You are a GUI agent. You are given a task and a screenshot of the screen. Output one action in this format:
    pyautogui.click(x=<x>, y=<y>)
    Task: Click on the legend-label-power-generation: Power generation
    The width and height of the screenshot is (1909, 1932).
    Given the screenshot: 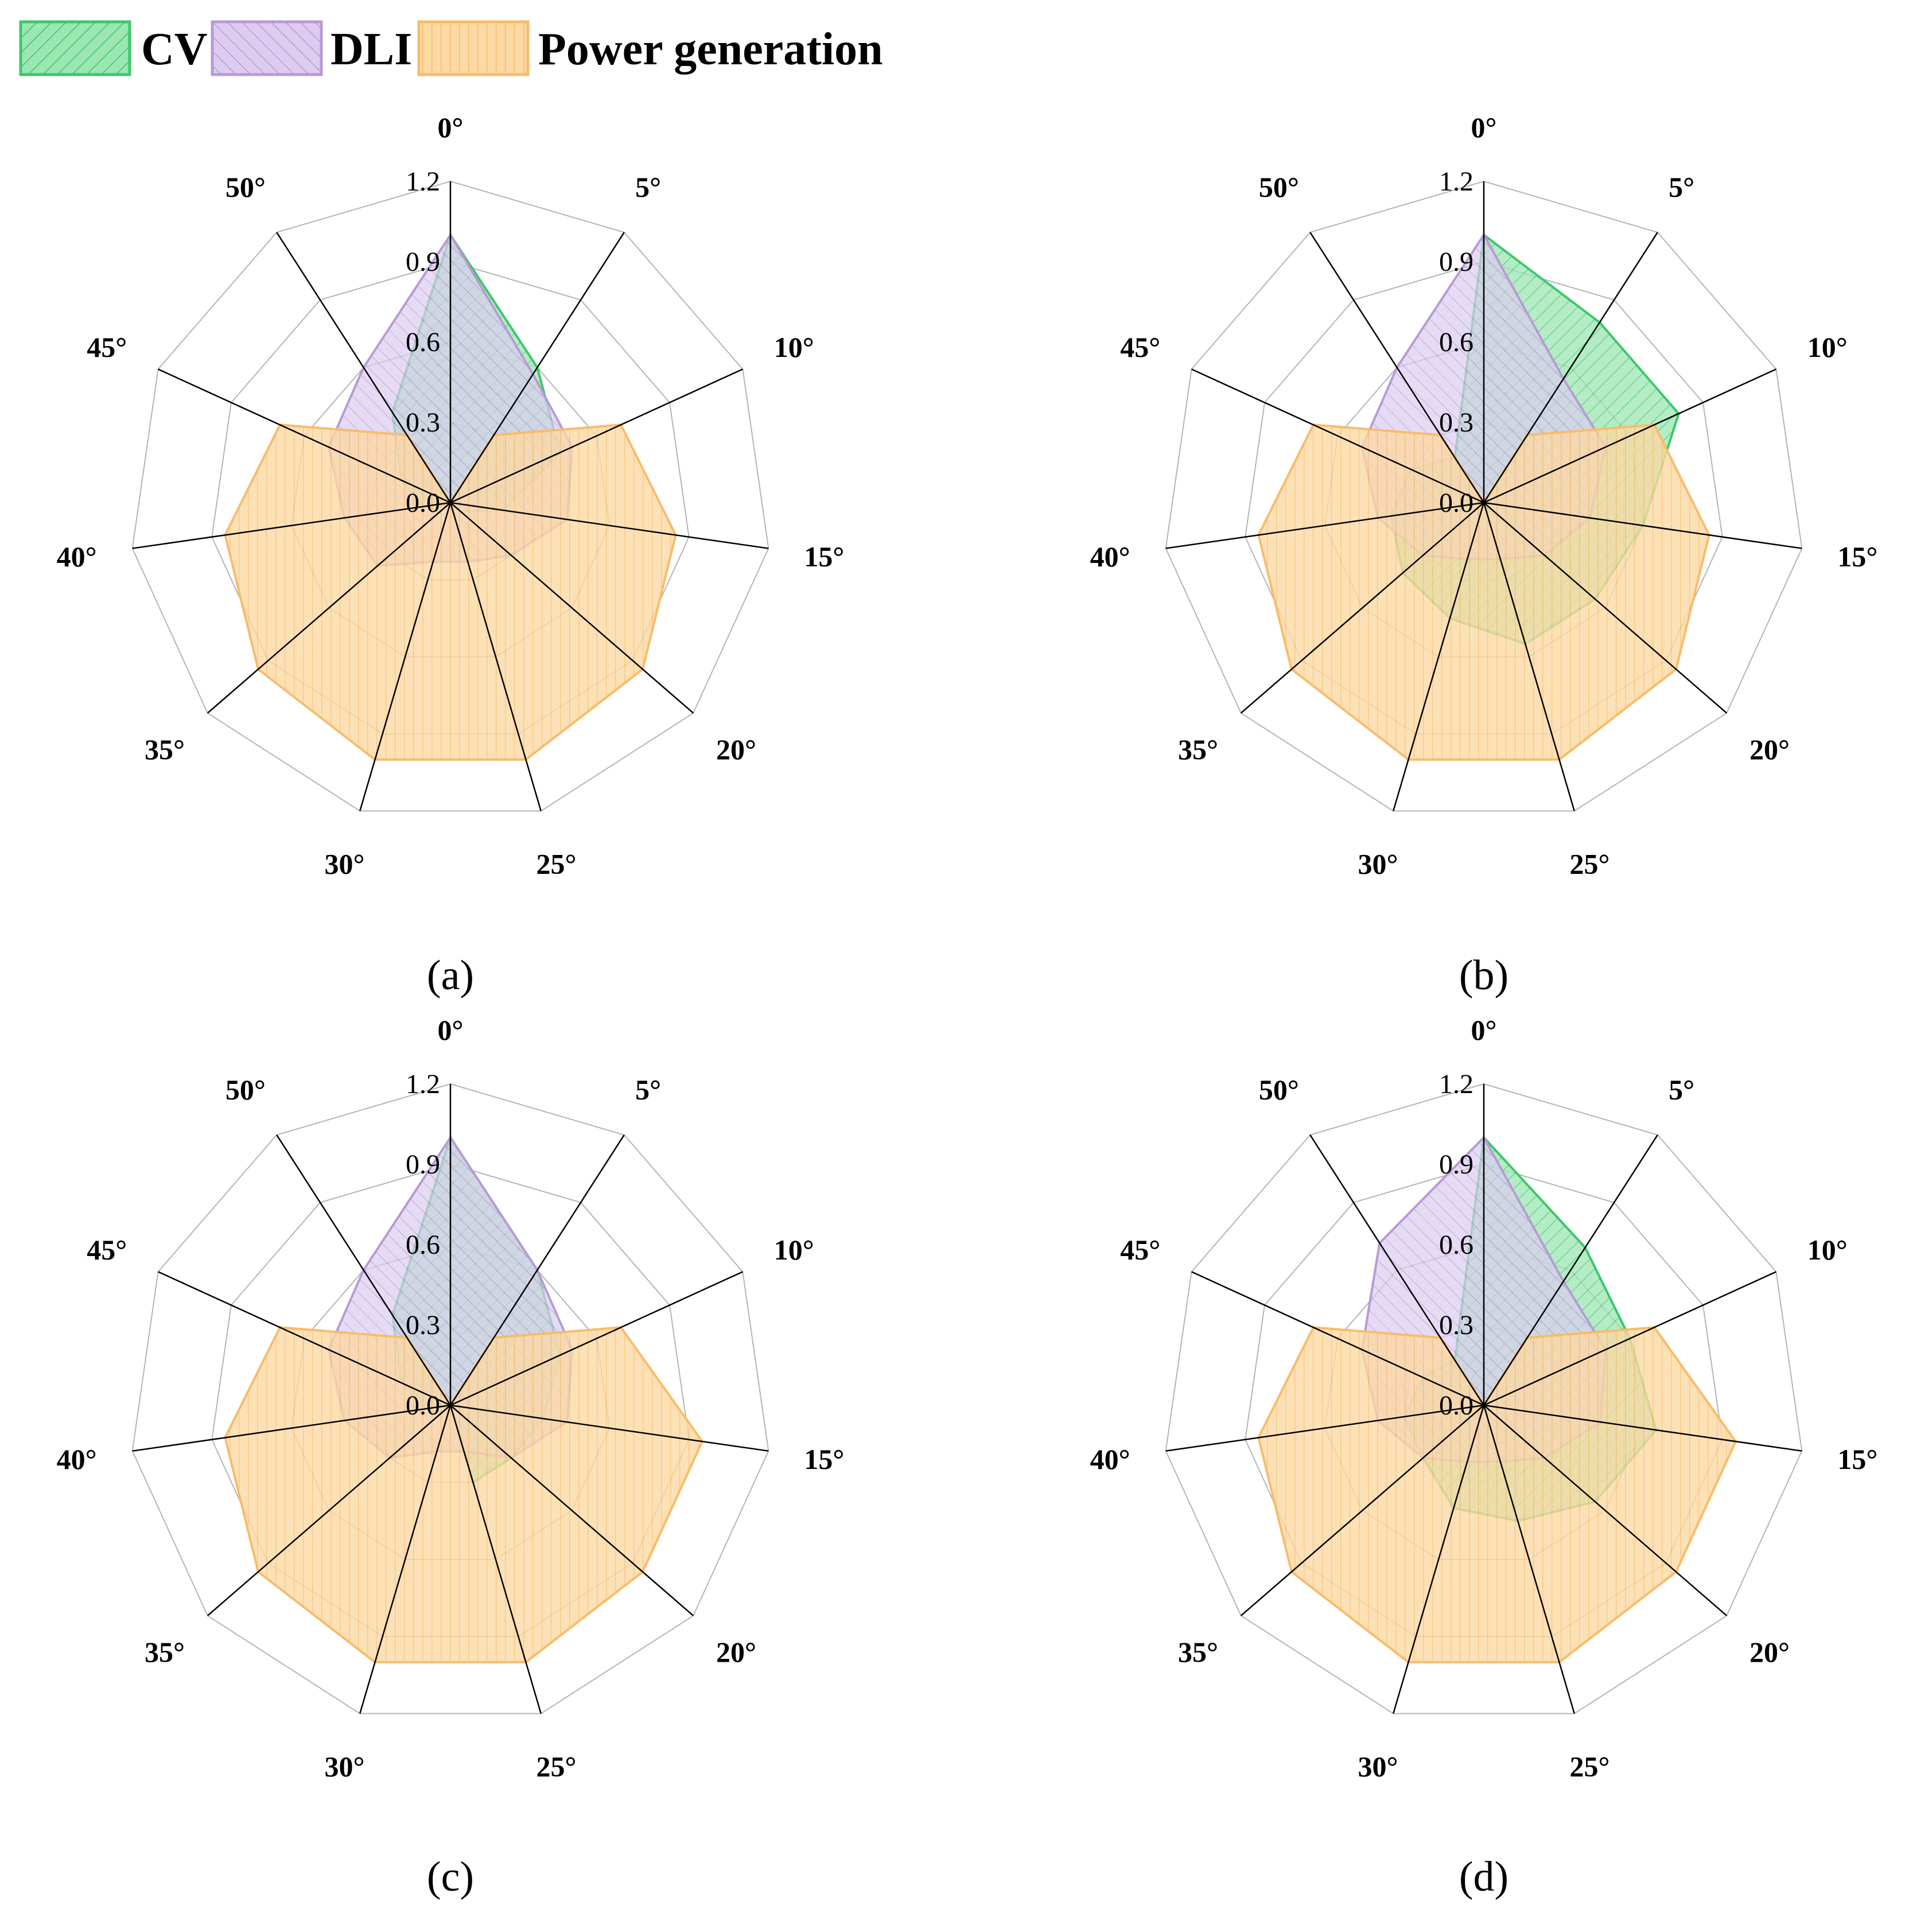 What is the action you would take?
    pyautogui.click(x=710, y=49)
    